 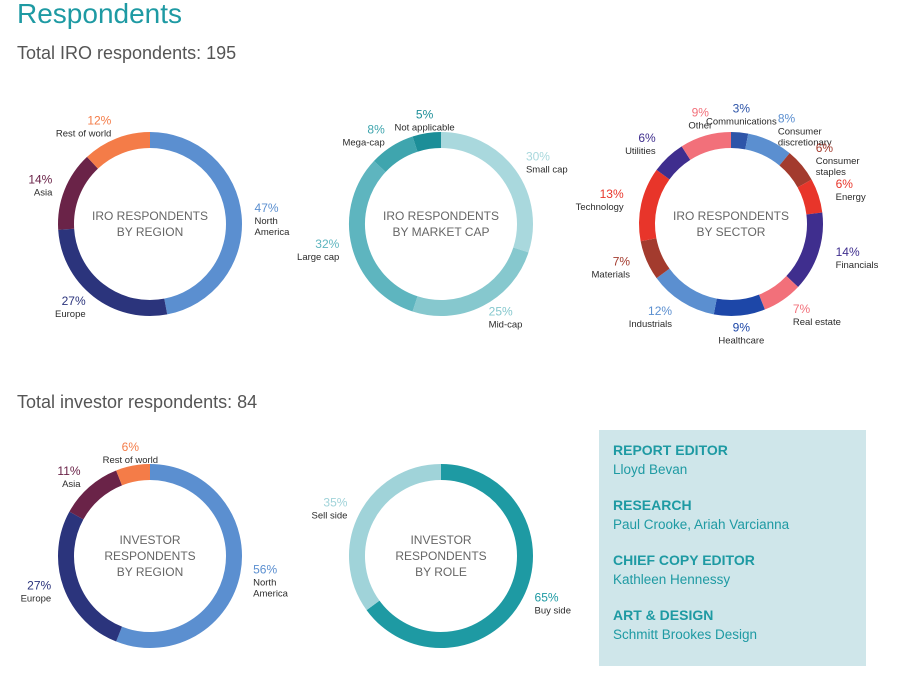 What do you see at coordinates (670, 450) in the screenshot?
I see `credit-role: REPORT EDITOR` at bounding box center [670, 450].